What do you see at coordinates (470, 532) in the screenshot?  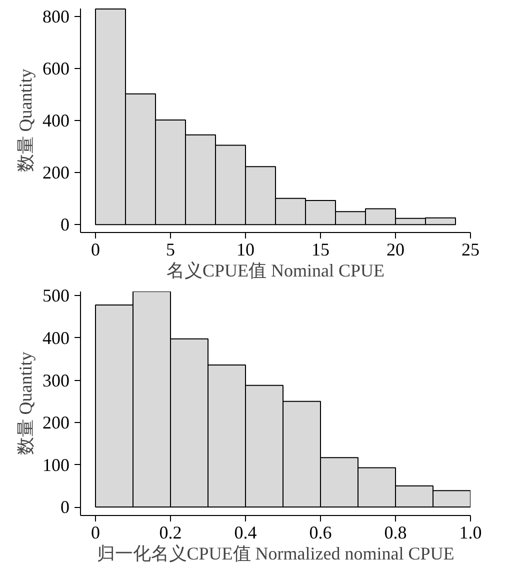 I see `x-tick-label: 1.0` at bounding box center [470, 532].